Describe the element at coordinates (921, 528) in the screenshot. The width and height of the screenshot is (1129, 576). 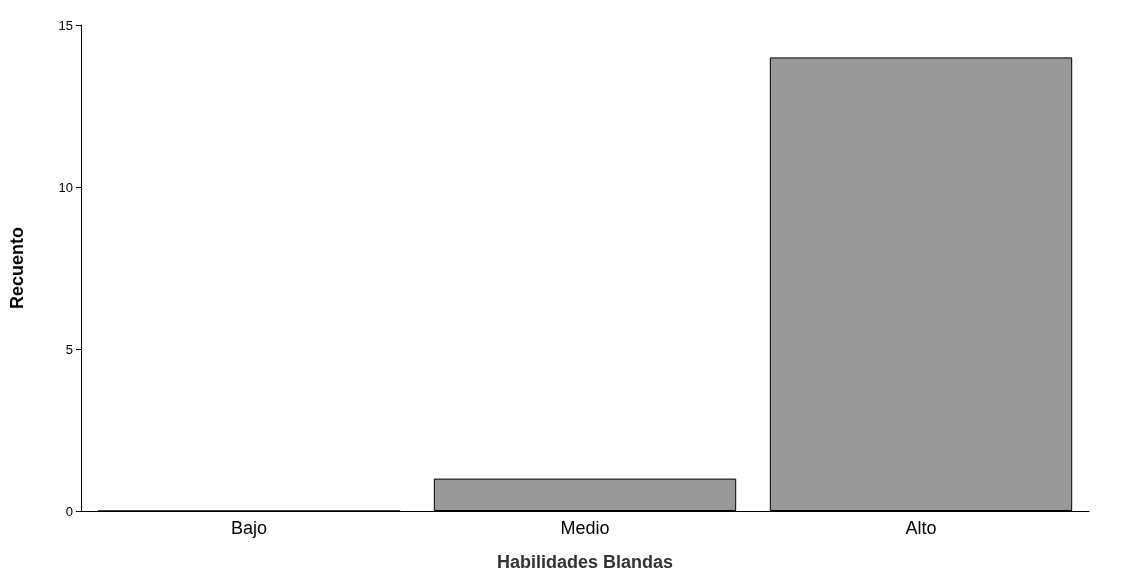
I see `x-tick-label: Alto` at that location.